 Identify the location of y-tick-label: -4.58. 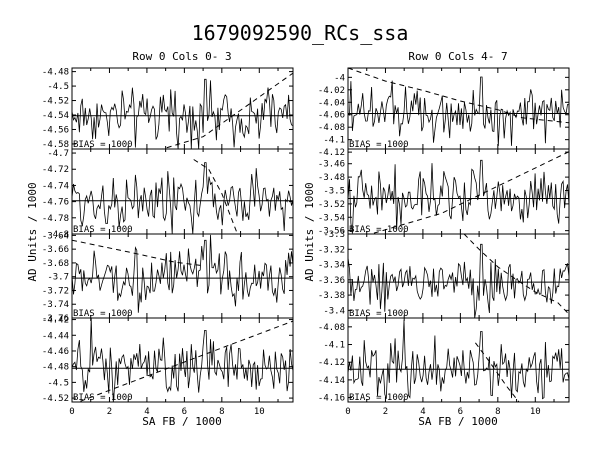
(55, 145).